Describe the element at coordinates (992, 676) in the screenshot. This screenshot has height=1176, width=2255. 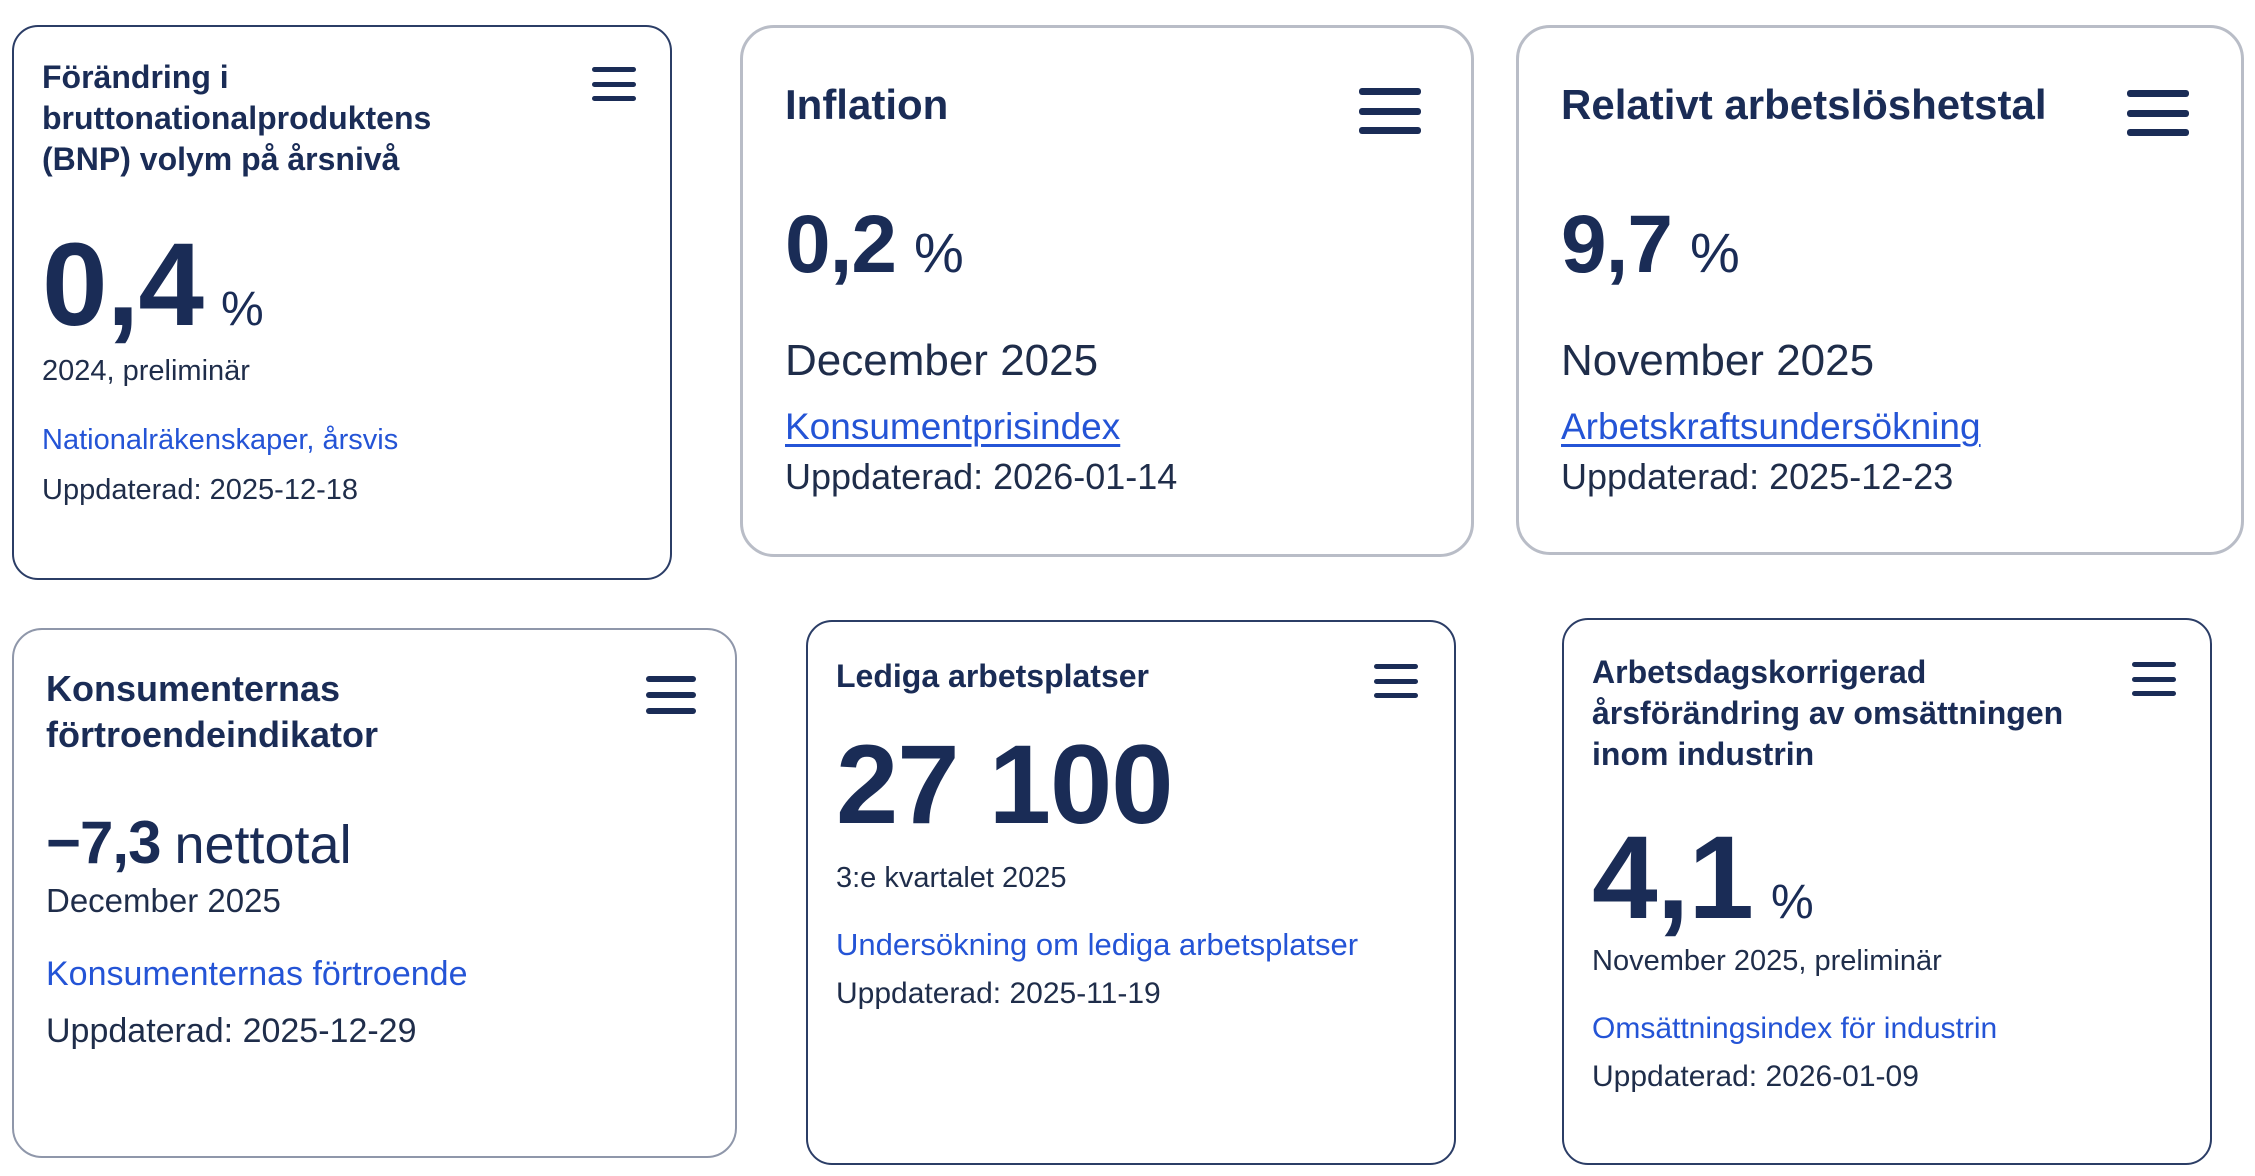
I see `card-title: Lediga arbetsplatser` at that location.